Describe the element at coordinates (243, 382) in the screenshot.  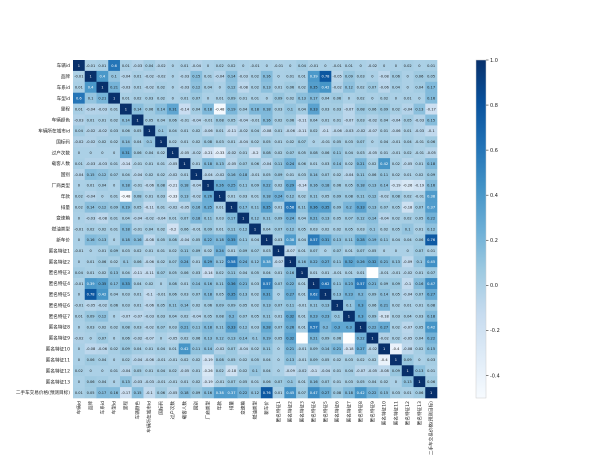
I see `cell-value-label: 0.05` at that location.